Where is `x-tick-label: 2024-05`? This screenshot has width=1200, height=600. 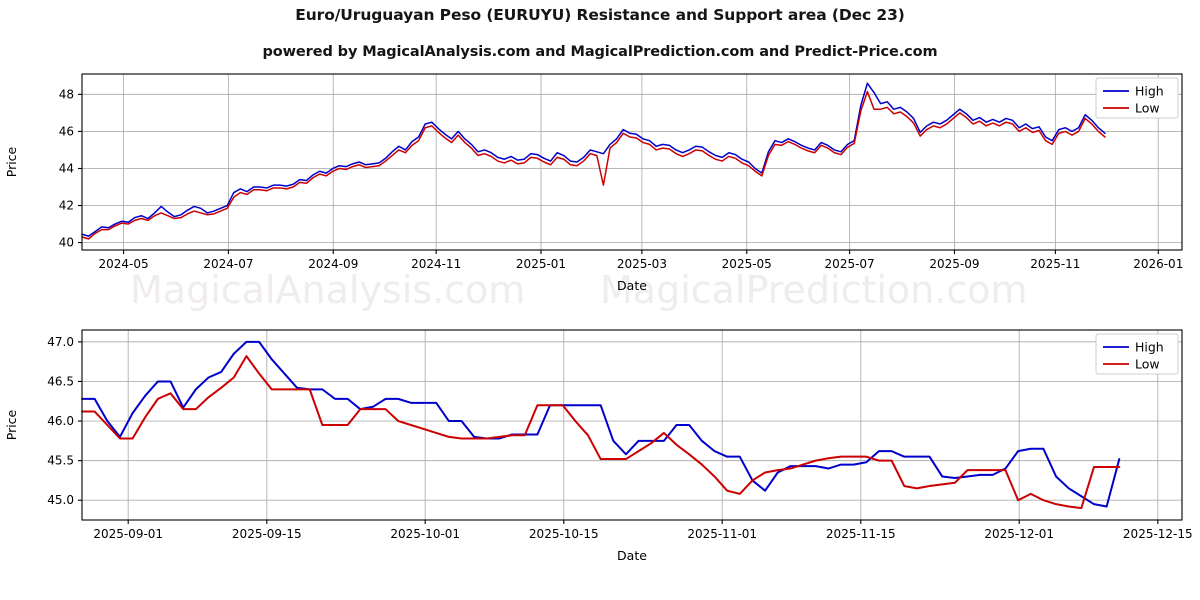
x-tick-label: 2024-05 is located at coordinates (123, 264).